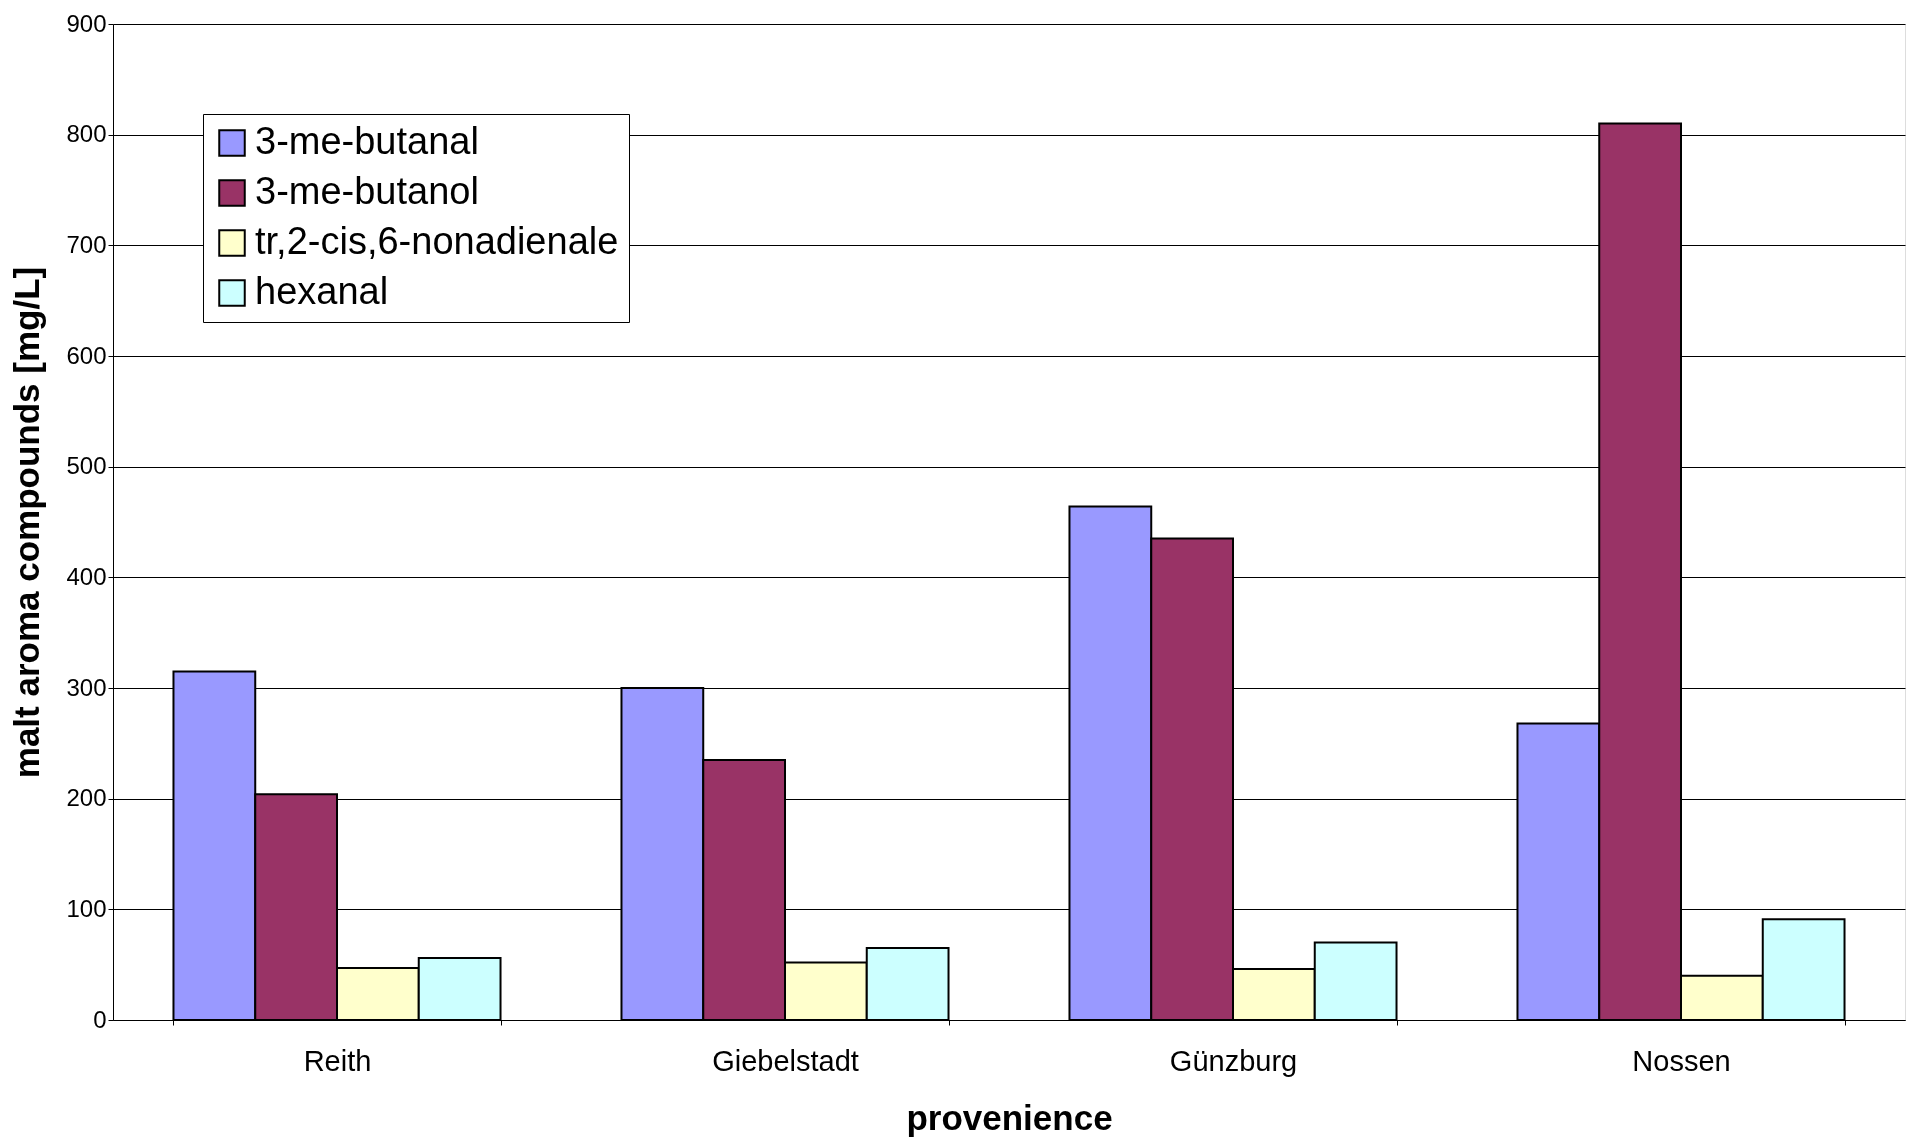  Describe the element at coordinates (322, 291) in the screenshot. I see `legend-label: hexanal` at that location.